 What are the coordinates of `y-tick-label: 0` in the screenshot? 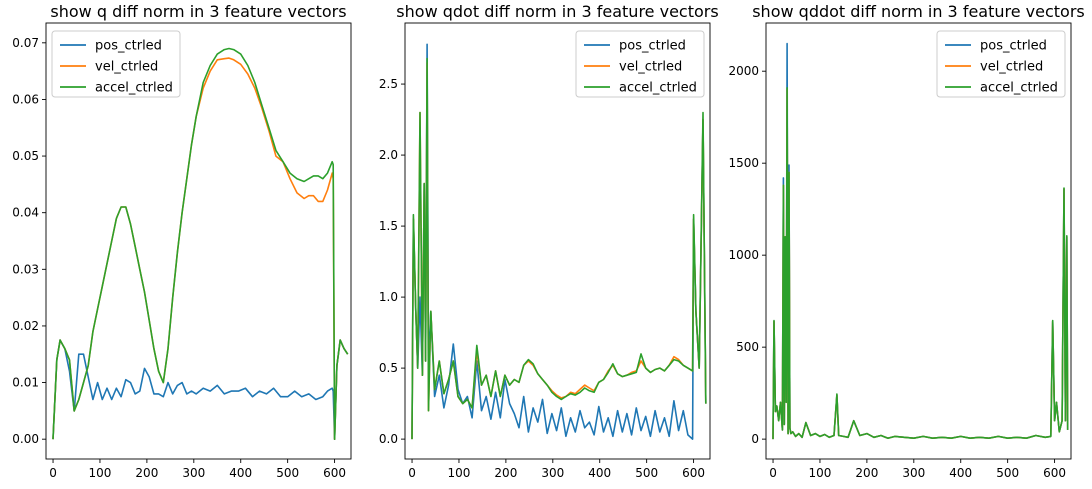 It's located at (755, 439).